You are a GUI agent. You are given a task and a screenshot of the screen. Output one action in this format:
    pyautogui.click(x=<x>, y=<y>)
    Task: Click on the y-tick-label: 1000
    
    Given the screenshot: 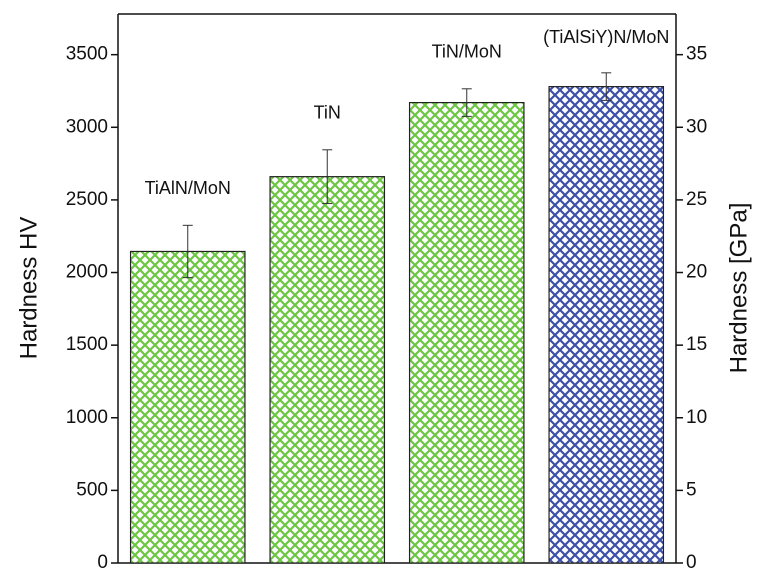 What is the action you would take?
    pyautogui.click(x=87, y=417)
    